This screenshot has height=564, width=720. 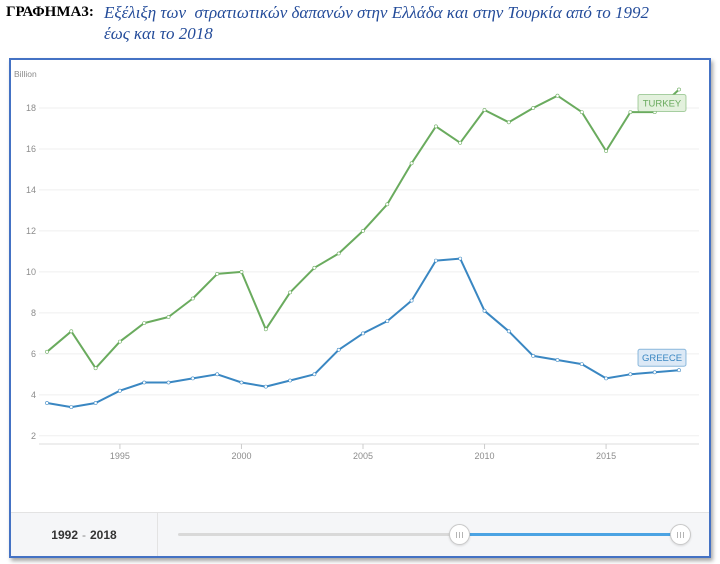 I want to click on data-point-turkey-2004, so click(x=338, y=253).